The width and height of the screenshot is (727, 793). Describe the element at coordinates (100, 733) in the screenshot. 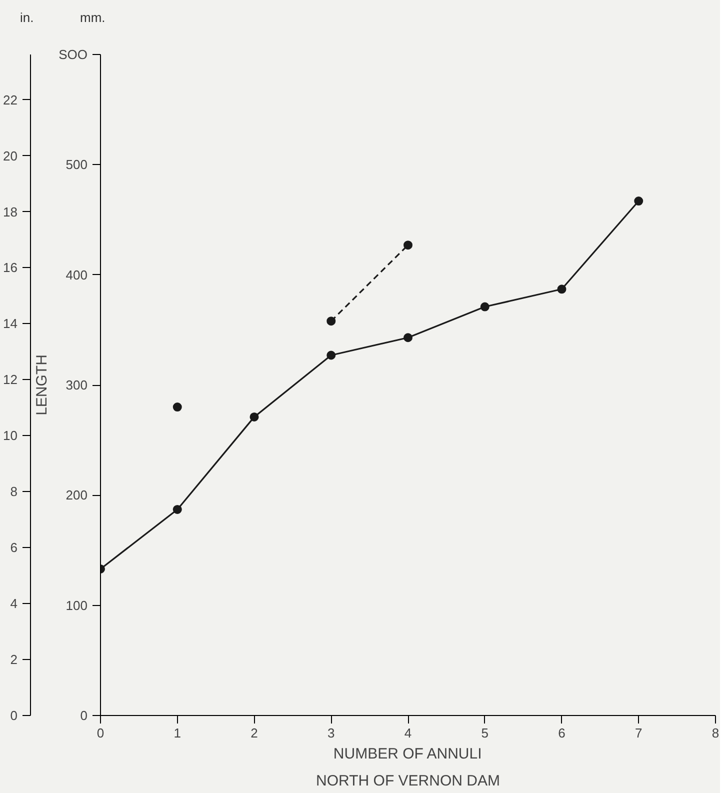

I see `x-tick-label: 0` at that location.